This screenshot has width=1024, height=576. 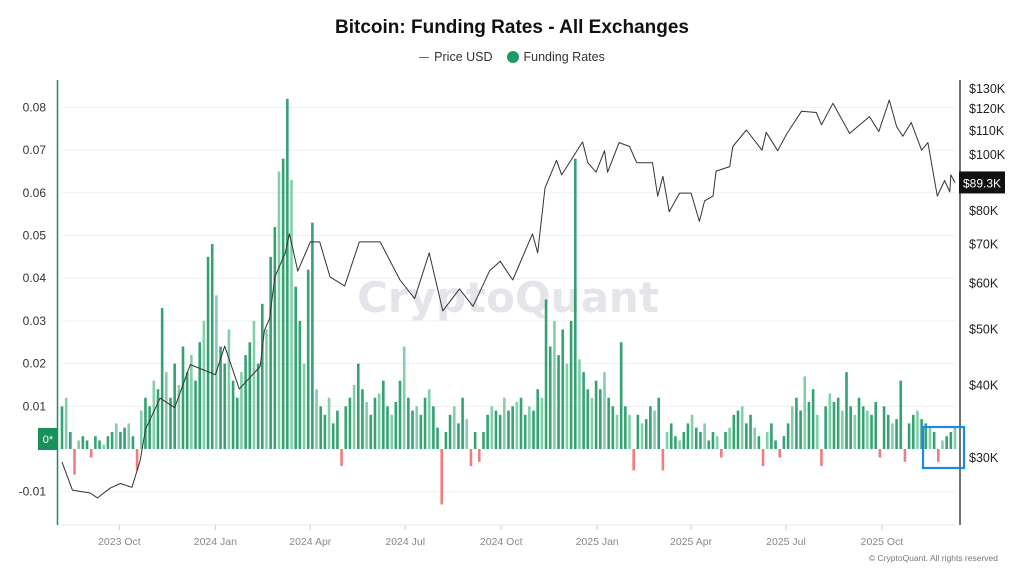 What do you see at coordinates (987, 89) in the screenshot?
I see `right-tick-label: $130K` at bounding box center [987, 89].